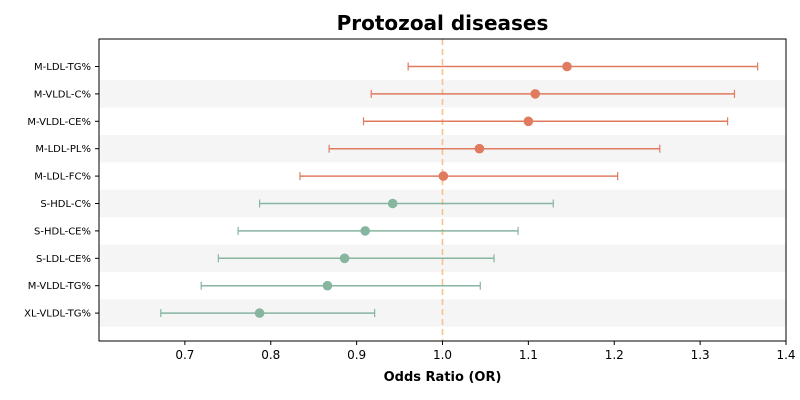  I want to click on y-tick-label: S-HDL-C%, so click(65, 204).